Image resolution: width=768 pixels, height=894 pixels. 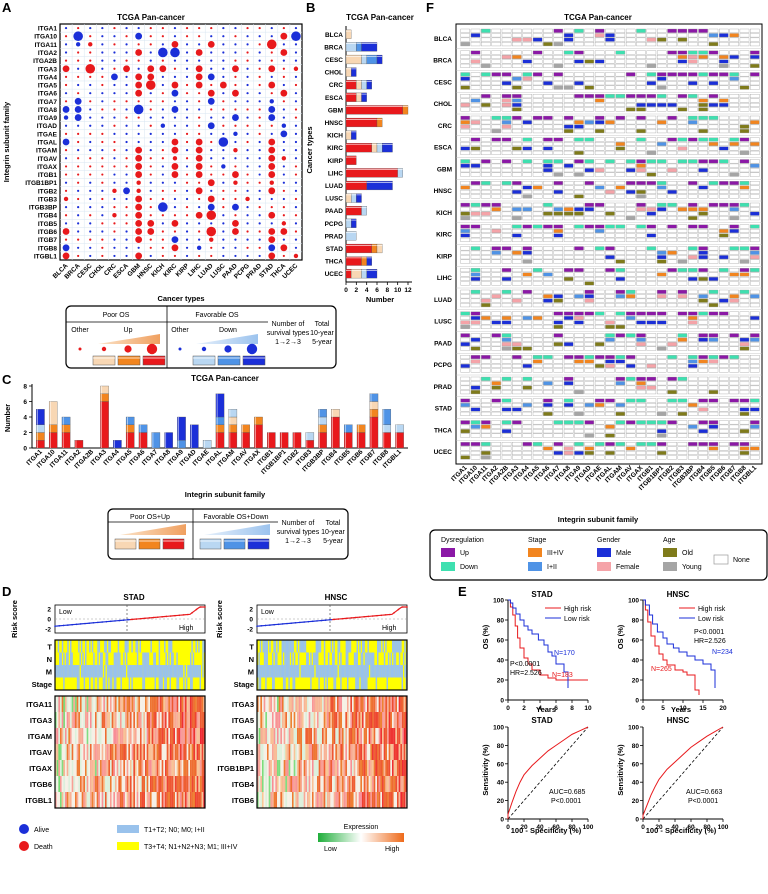 I want to click on f-cell-chol-itgav, so click(x=630, y=110).